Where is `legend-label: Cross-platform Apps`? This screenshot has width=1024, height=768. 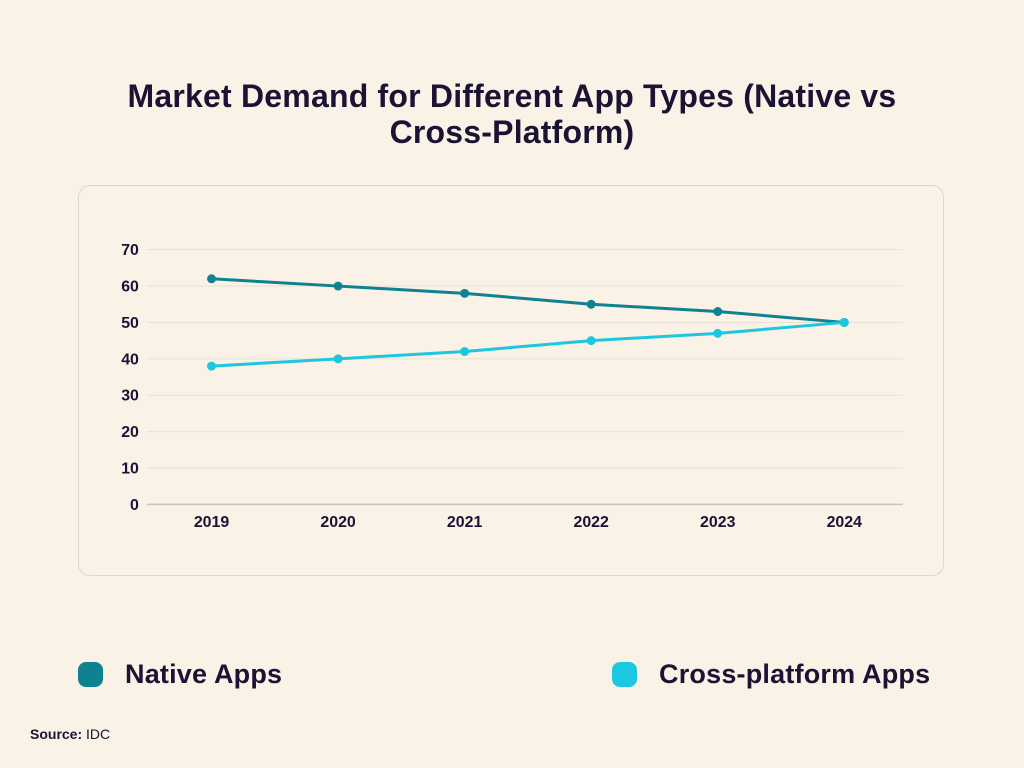
legend-label: Cross-platform Apps is located at coordinates (795, 673).